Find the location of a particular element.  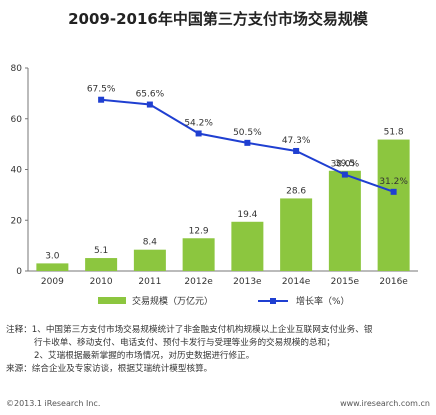

growth-label-4: 47.3% is located at coordinates (296, 141).